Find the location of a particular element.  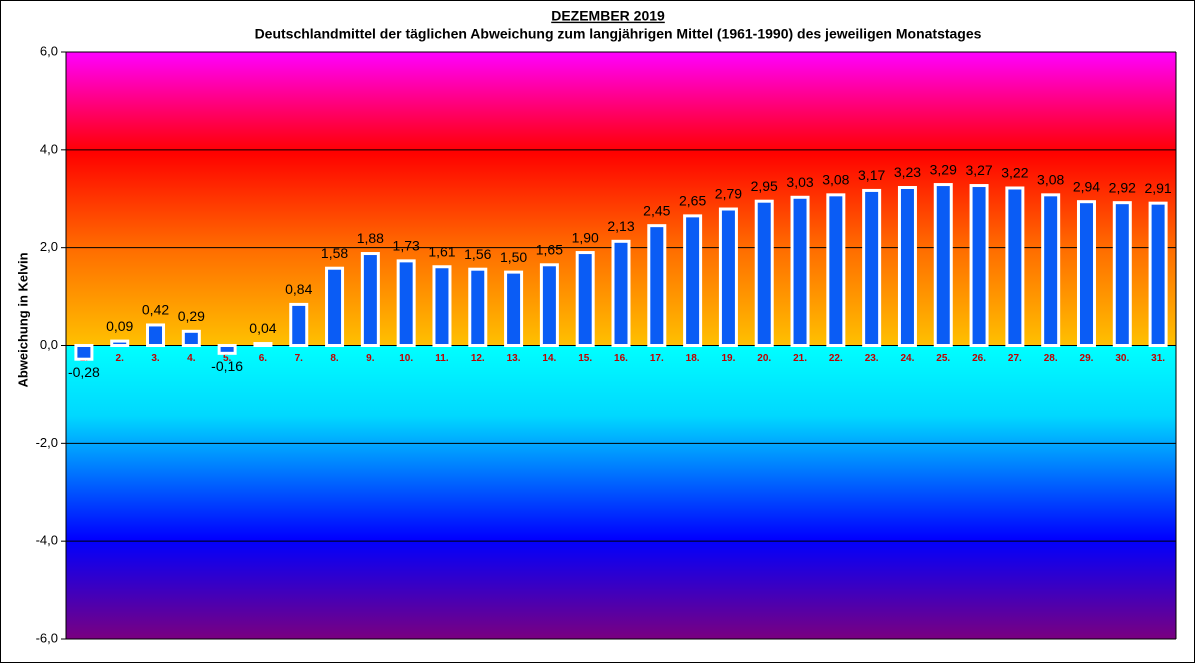

data-label: 1,65 is located at coordinates (549, 249).